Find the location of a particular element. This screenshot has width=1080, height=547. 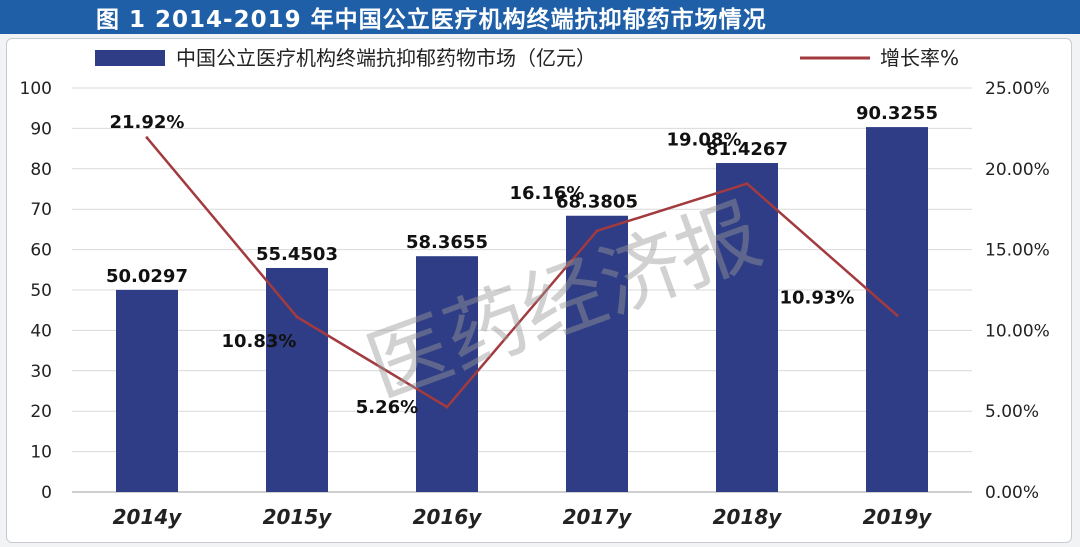

y-right-tick-label: 20.00% is located at coordinates (1017, 170).